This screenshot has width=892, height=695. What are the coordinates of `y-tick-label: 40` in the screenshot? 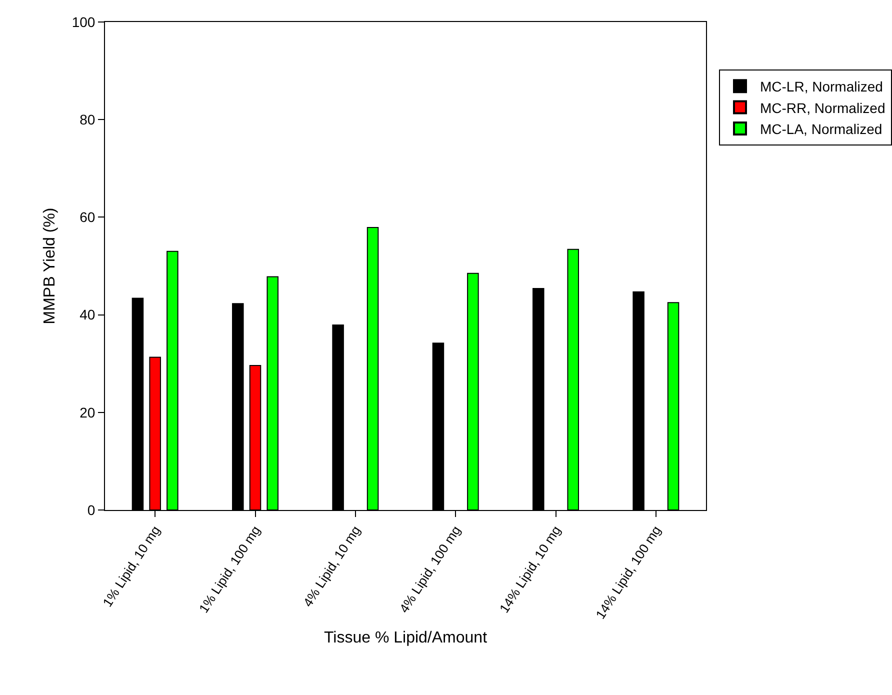 It's located at (88, 314).